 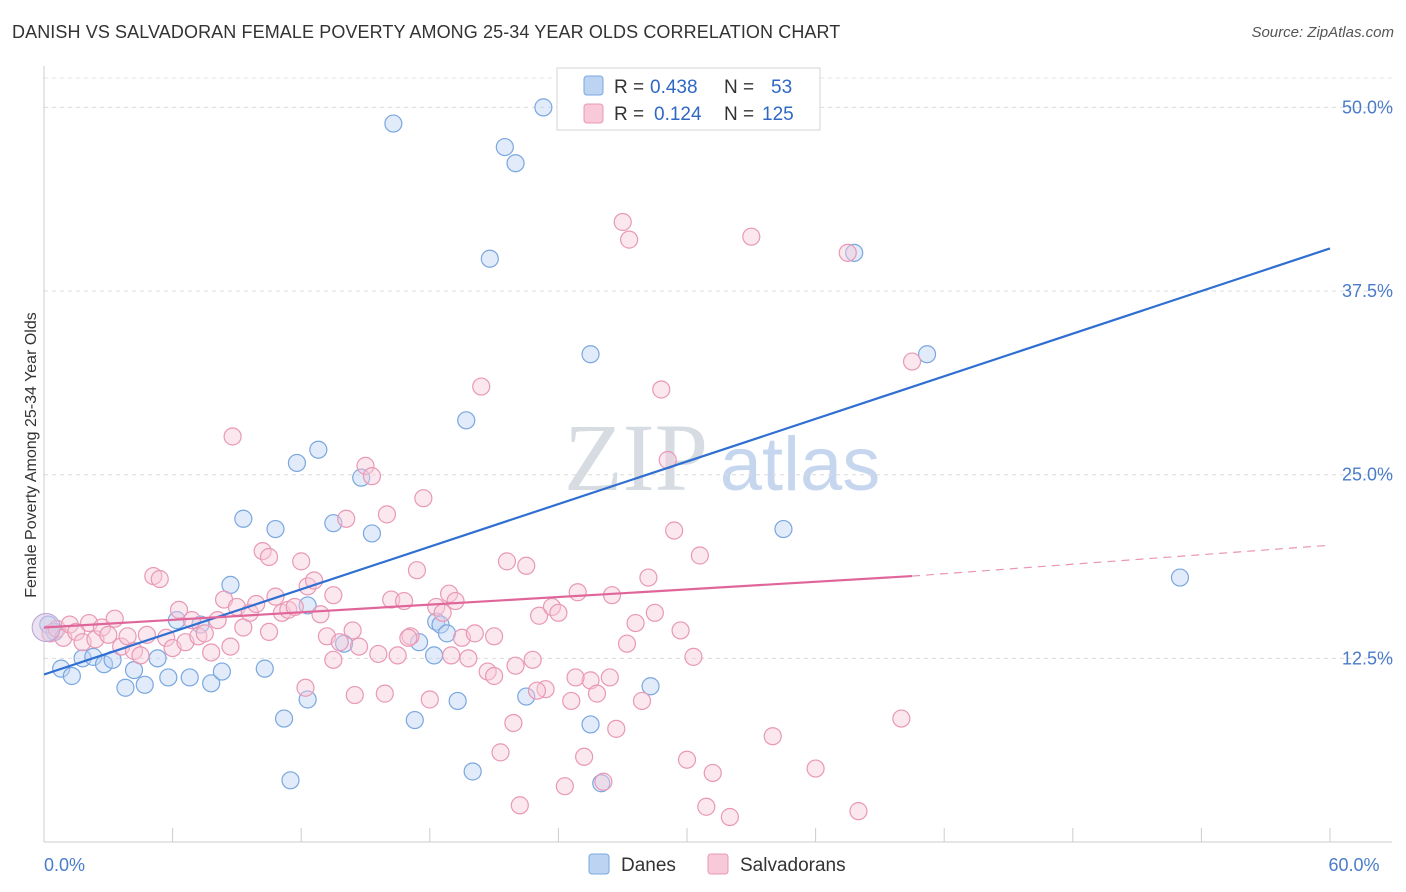 I want to click on salvadorans-r-value: 0.124, so click(x=678, y=114).